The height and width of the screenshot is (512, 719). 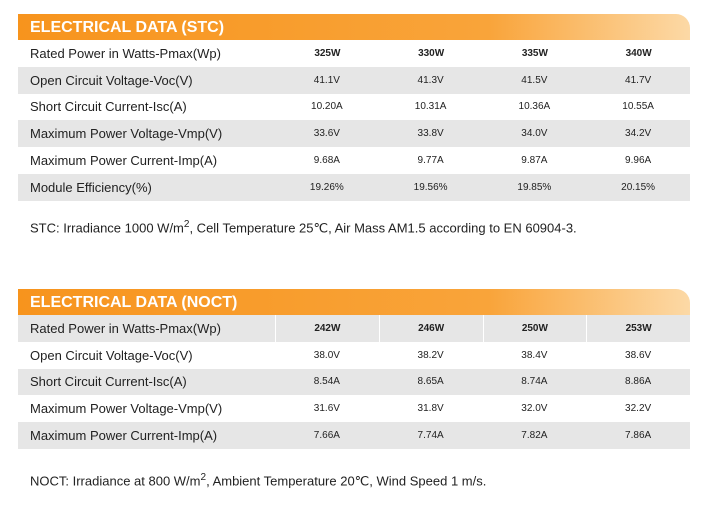 What do you see at coordinates (430, 161) in the screenshot?
I see `value-cell: 9.77A` at bounding box center [430, 161].